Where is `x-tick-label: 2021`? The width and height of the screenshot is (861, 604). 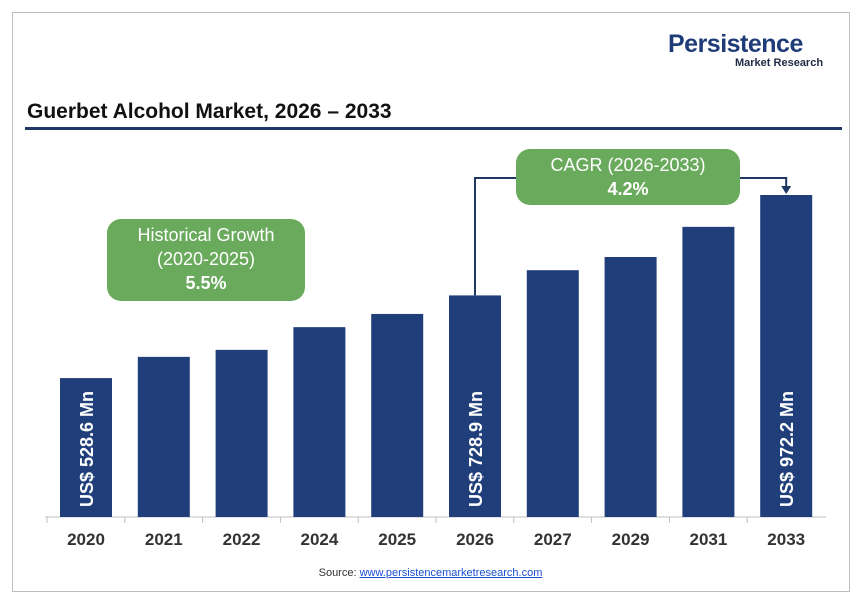 x-tick-label: 2021 is located at coordinates (164, 539).